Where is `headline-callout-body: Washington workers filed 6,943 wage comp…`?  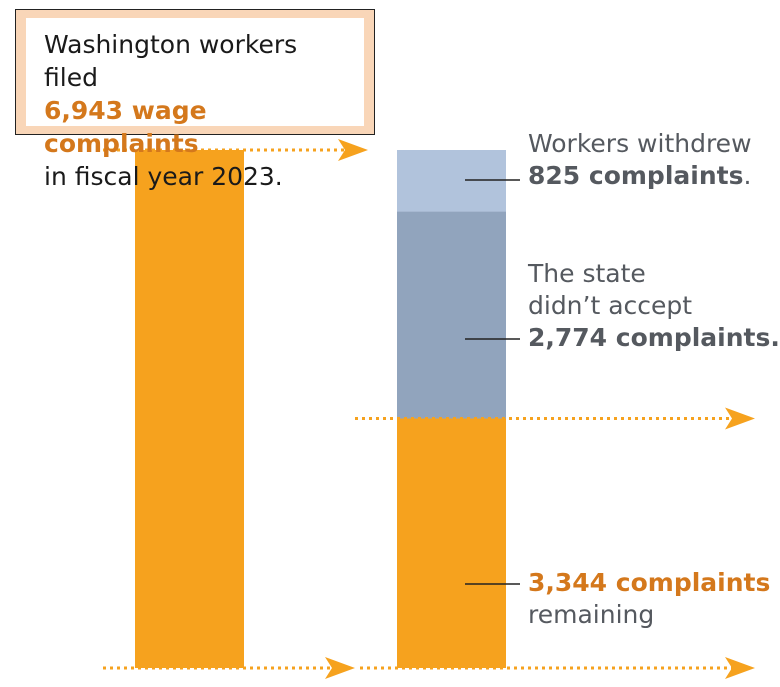 headline-callout-body: Washington workers filed 6,943 wage comp… is located at coordinates (195, 104).